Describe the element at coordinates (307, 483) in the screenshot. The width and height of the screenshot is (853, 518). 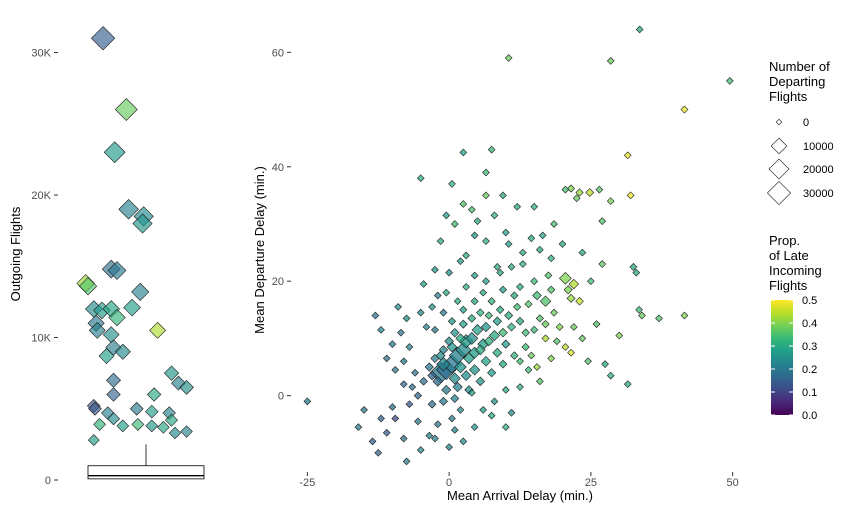
I see `right-x-tick-label: -25` at that location.